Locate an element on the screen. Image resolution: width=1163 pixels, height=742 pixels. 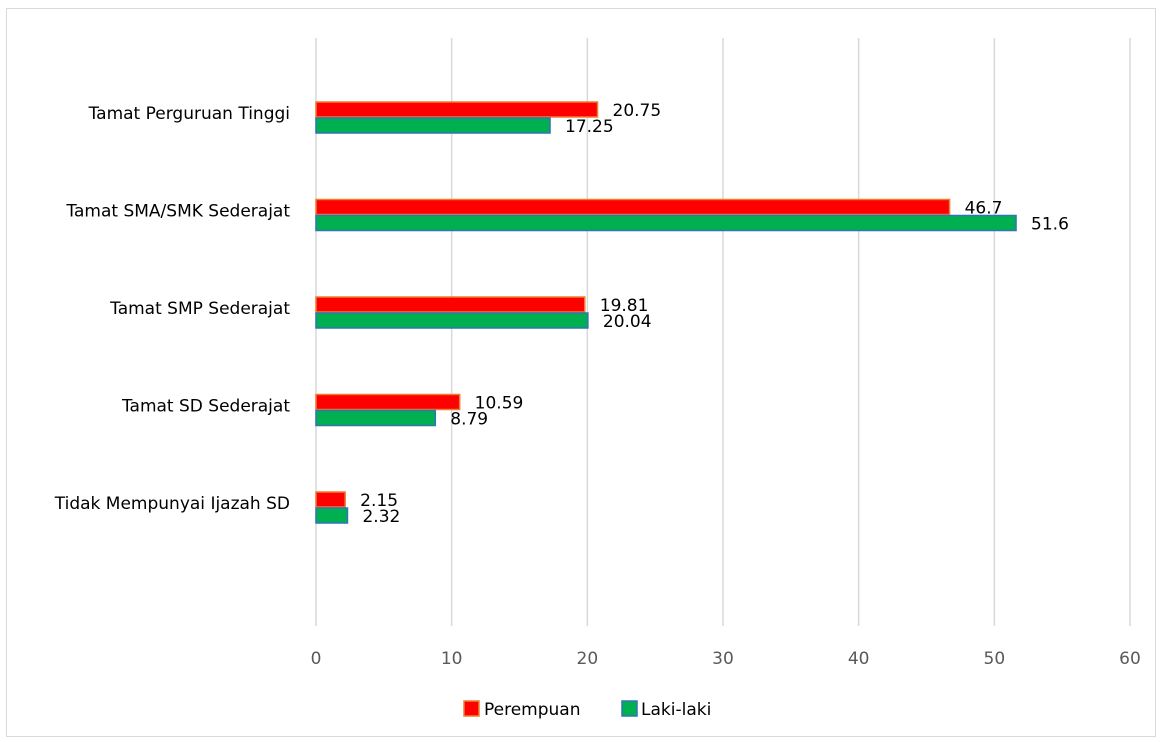
data-label-perempuan: 2.15 is located at coordinates (379, 501).